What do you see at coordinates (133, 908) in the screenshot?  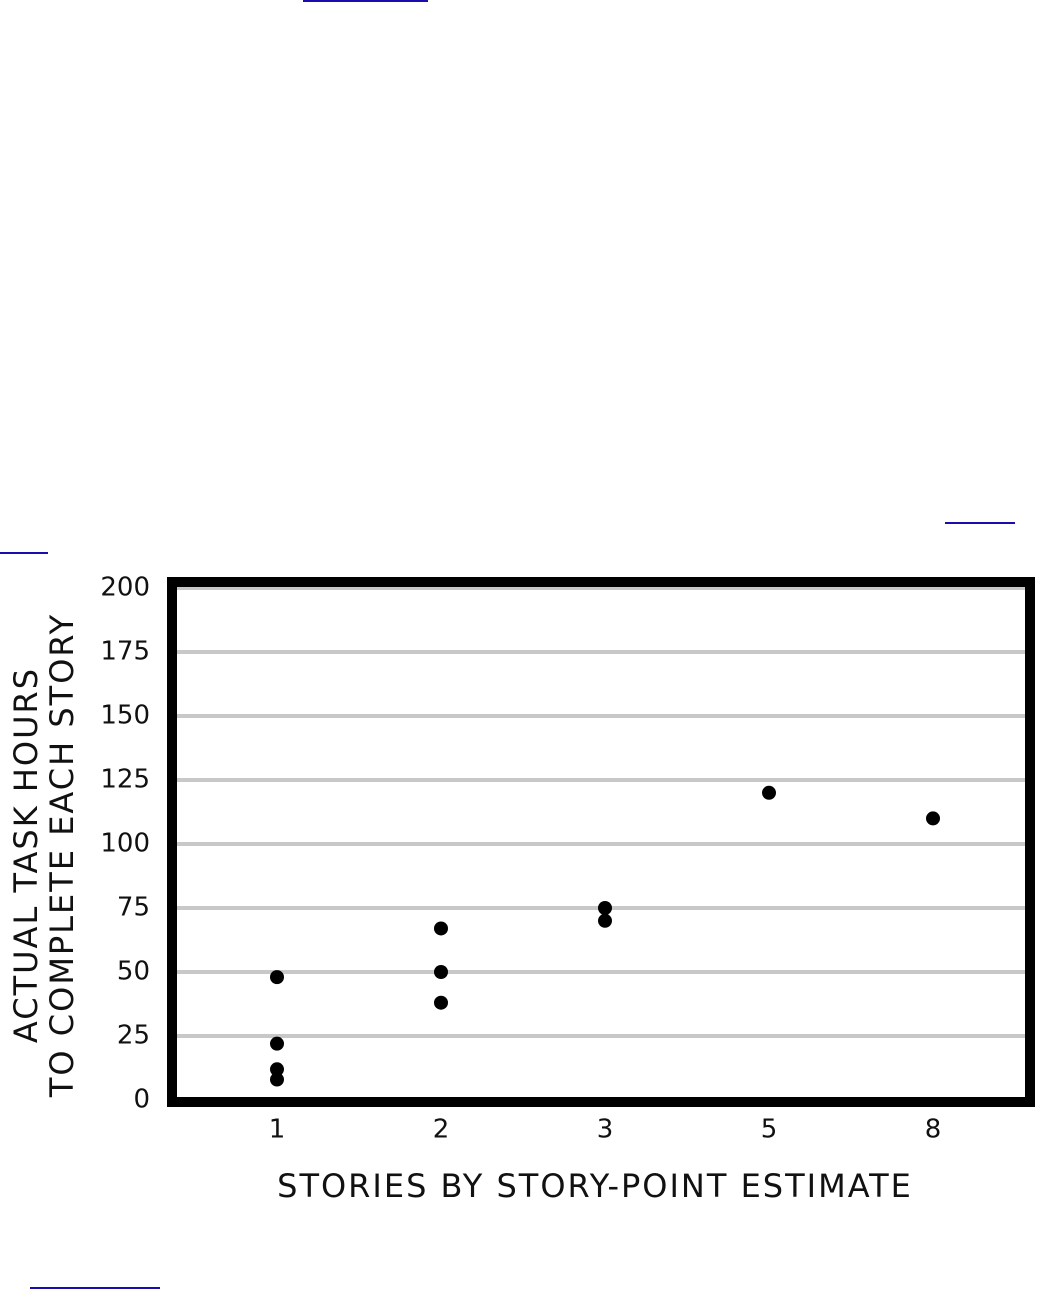 I see `y-tick-label: 75` at bounding box center [133, 908].